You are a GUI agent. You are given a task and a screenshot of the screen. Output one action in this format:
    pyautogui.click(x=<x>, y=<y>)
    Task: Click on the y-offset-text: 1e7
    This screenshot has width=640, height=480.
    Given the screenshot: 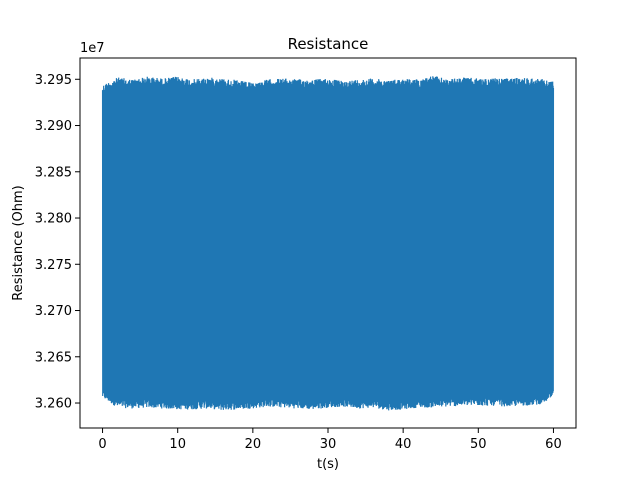 What is the action you would take?
    pyautogui.click(x=92, y=48)
    